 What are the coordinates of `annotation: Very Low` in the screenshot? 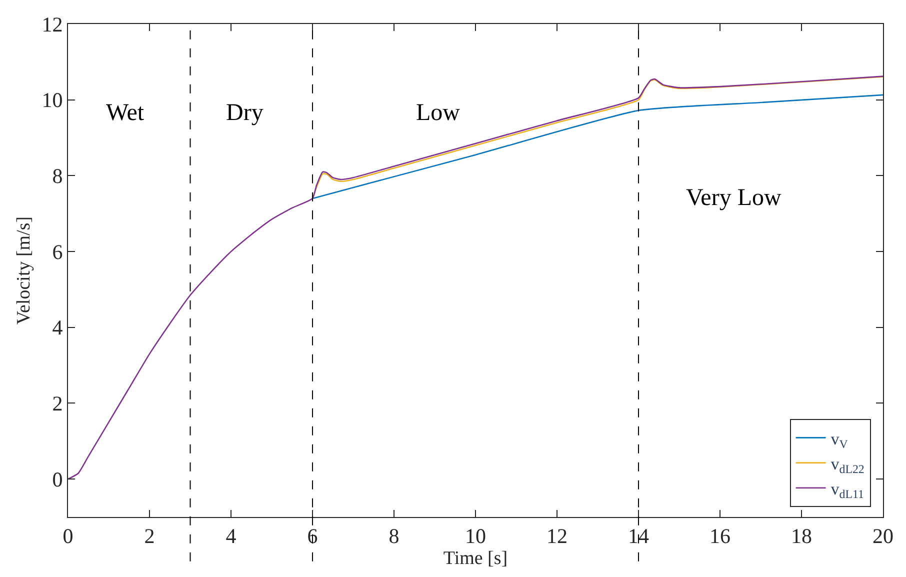 It's located at (734, 198).